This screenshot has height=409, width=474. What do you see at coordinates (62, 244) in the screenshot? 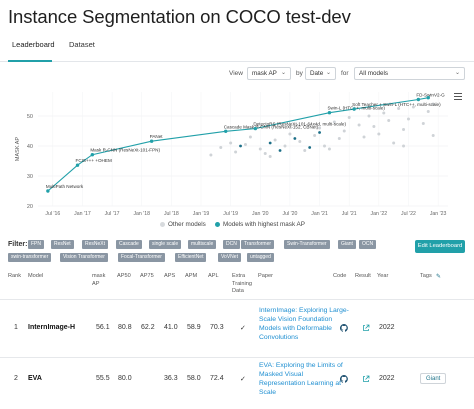
I see `filter-chip-resnet: ResNet` at bounding box center [62, 244].